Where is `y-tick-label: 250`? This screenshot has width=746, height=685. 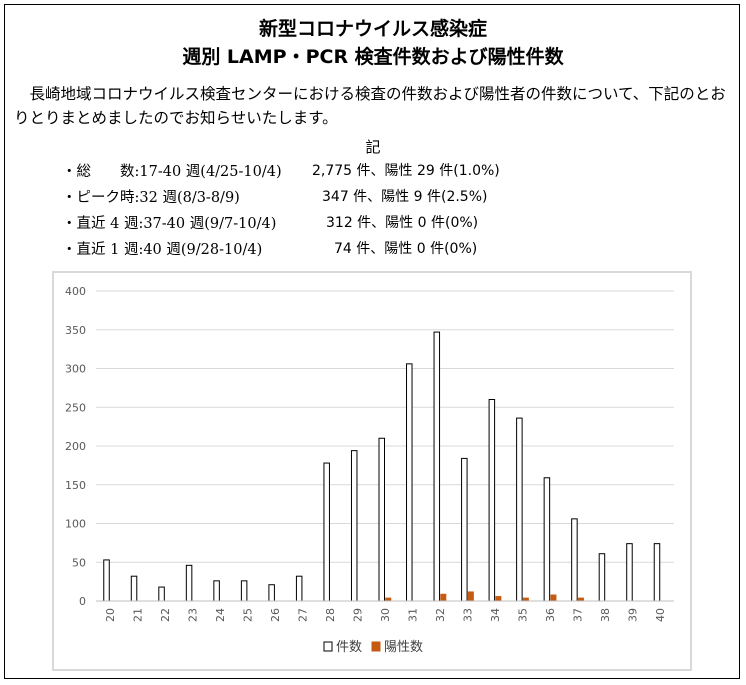 y-tick-label: 250 is located at coordinates (75, 407).